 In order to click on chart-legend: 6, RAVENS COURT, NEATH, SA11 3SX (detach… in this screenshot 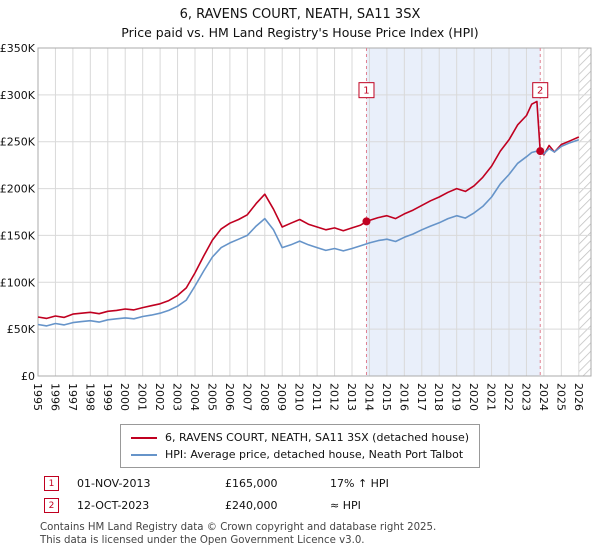, I will do `click(299, 446)`.